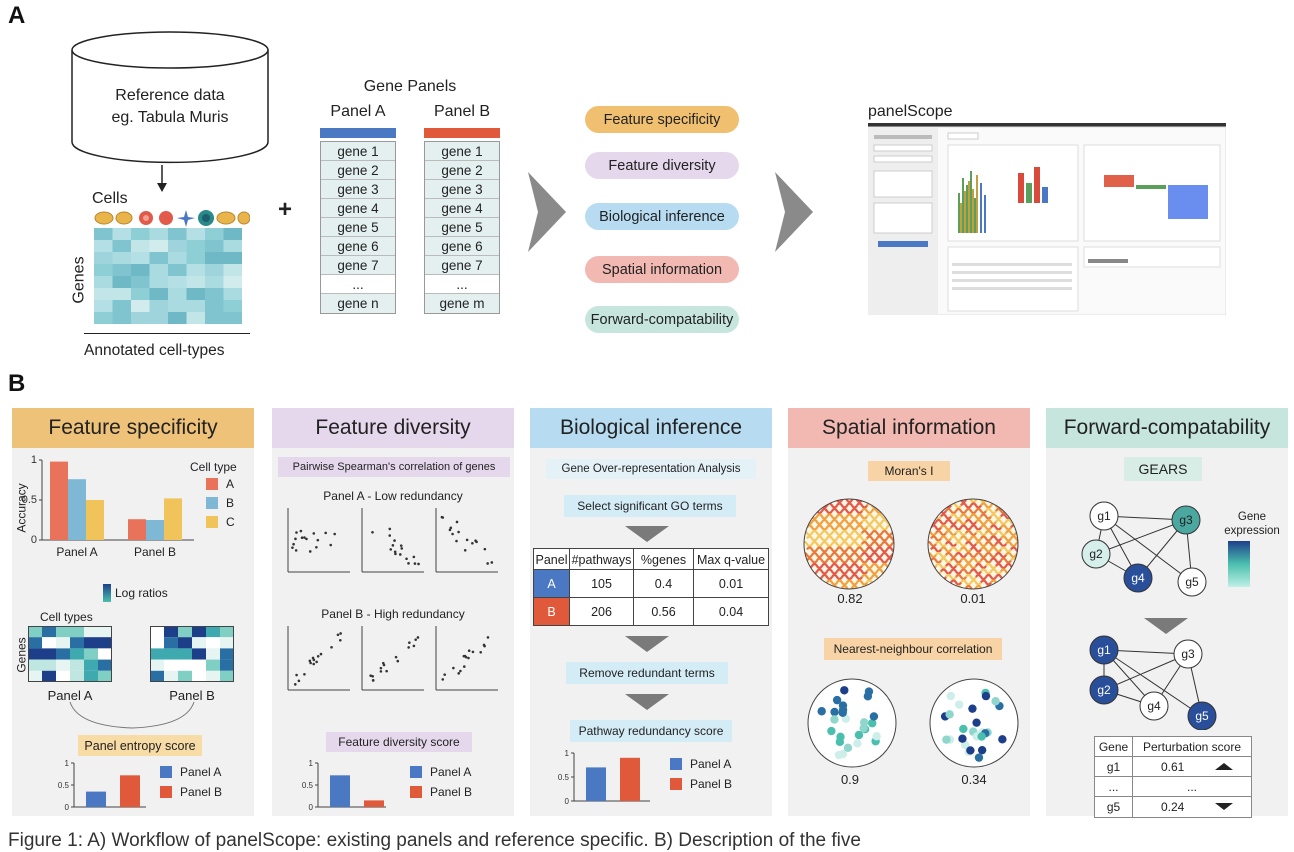 Image resolution: width=1294 pixels, height=852 pixels. I want to click on plus-sign: +, so click(285, 209).